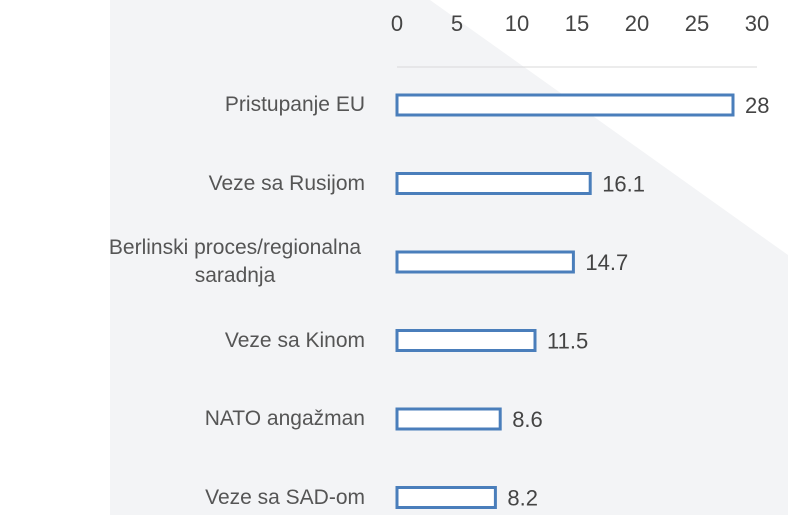 The image size is (788, 515). I want to click on x-tick-label: 10, so click(517, 23).